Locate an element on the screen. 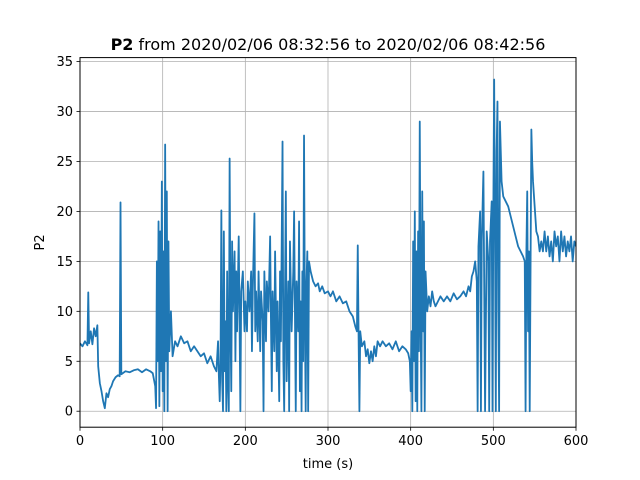  x-axis-label: time (s) is located at coordinates (328, 464).